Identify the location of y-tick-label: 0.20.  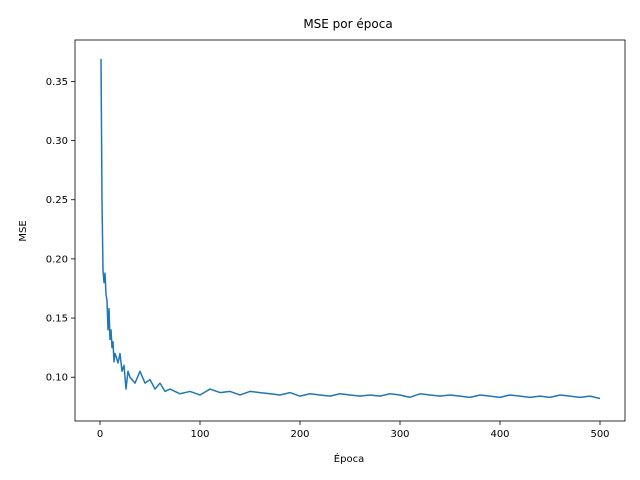
(57, 259).